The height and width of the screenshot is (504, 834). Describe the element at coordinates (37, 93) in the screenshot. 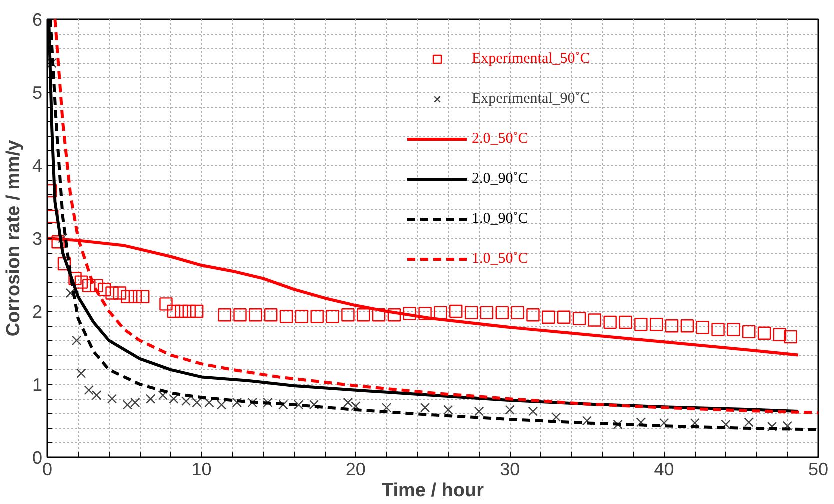

I see `y-tick-label: 5` at that location.